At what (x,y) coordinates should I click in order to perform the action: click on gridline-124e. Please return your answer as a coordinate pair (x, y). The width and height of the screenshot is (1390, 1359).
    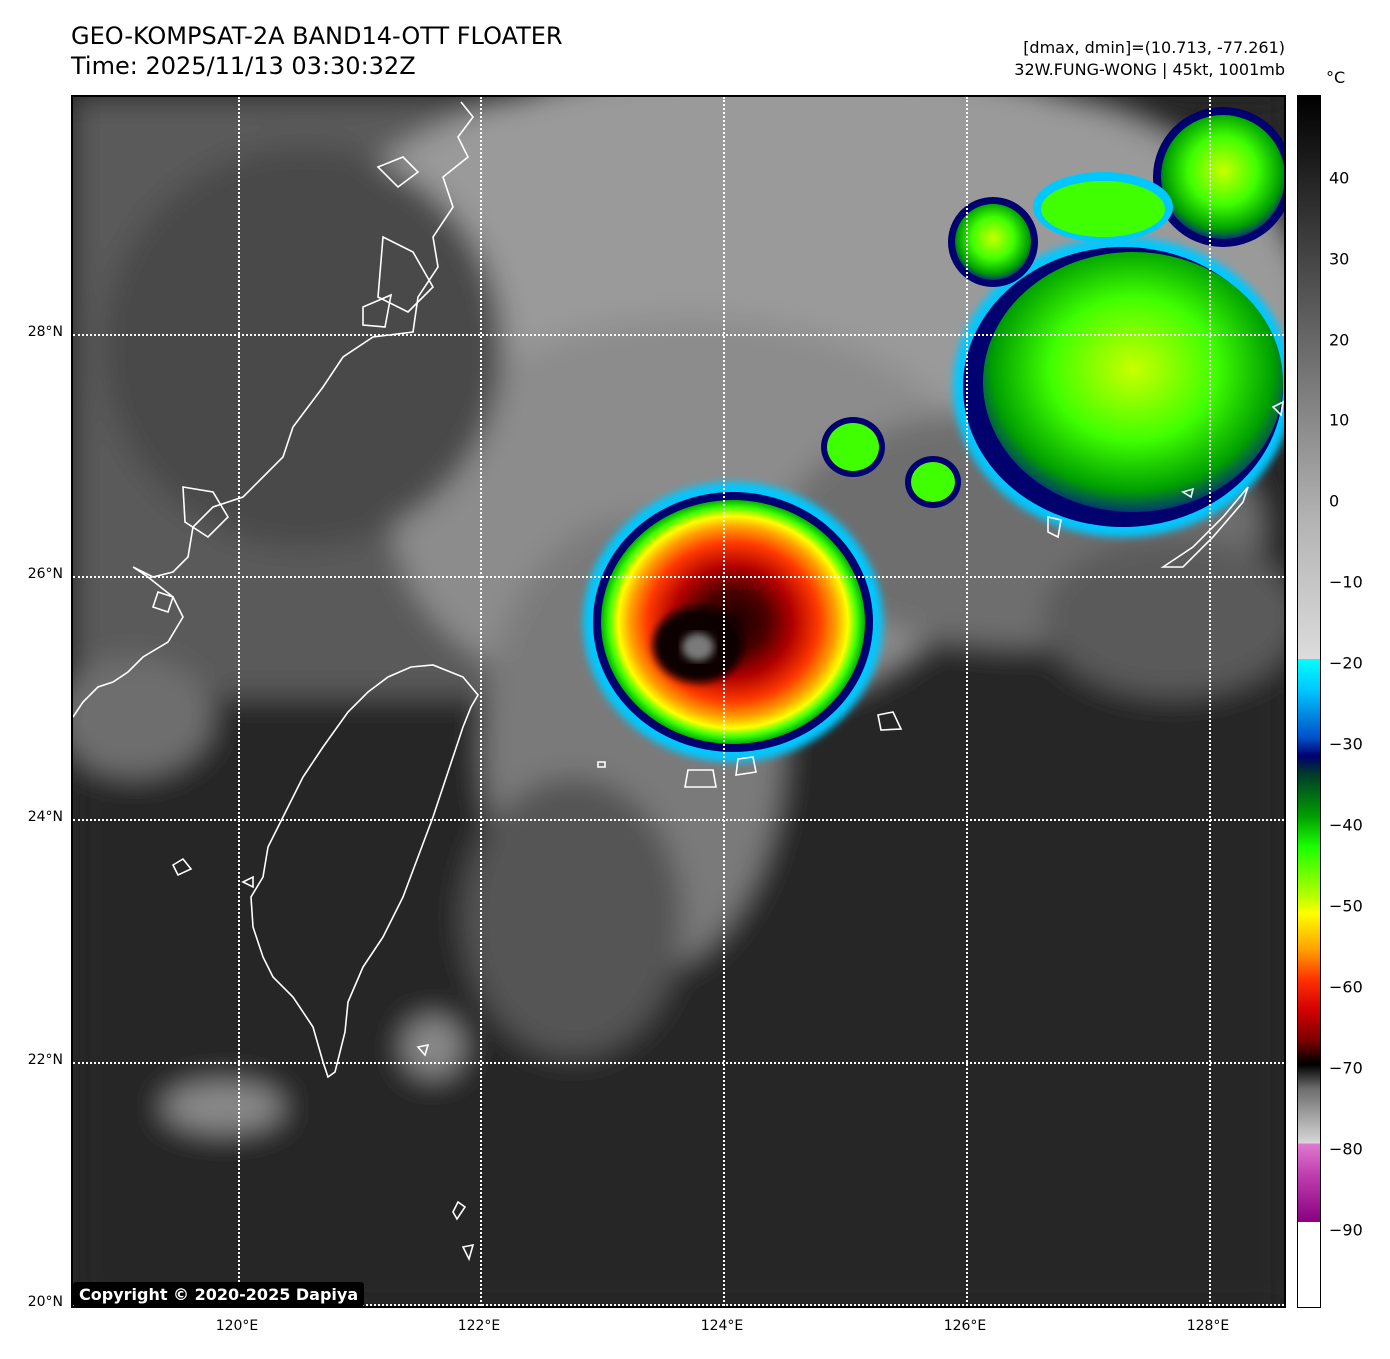
    Looking at the image, I should click on (724, 701).